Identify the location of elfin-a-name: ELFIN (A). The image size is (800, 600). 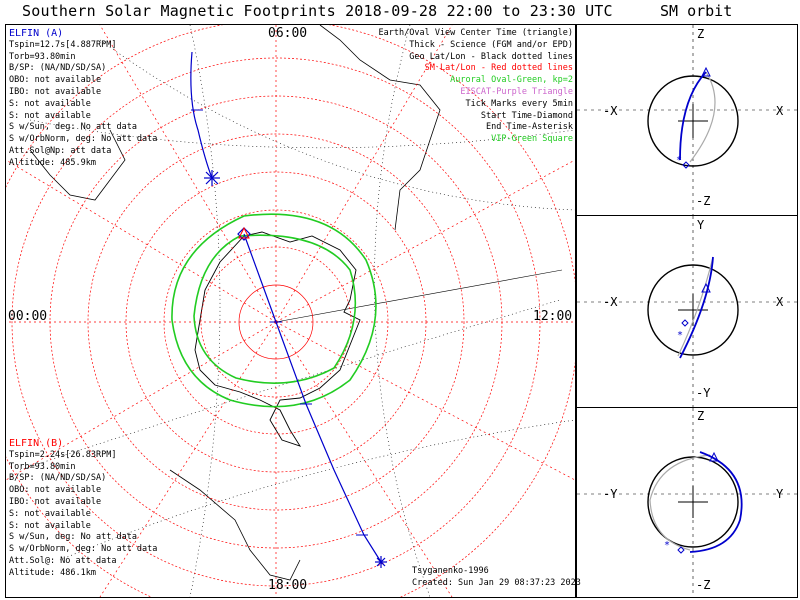
(36, 33).